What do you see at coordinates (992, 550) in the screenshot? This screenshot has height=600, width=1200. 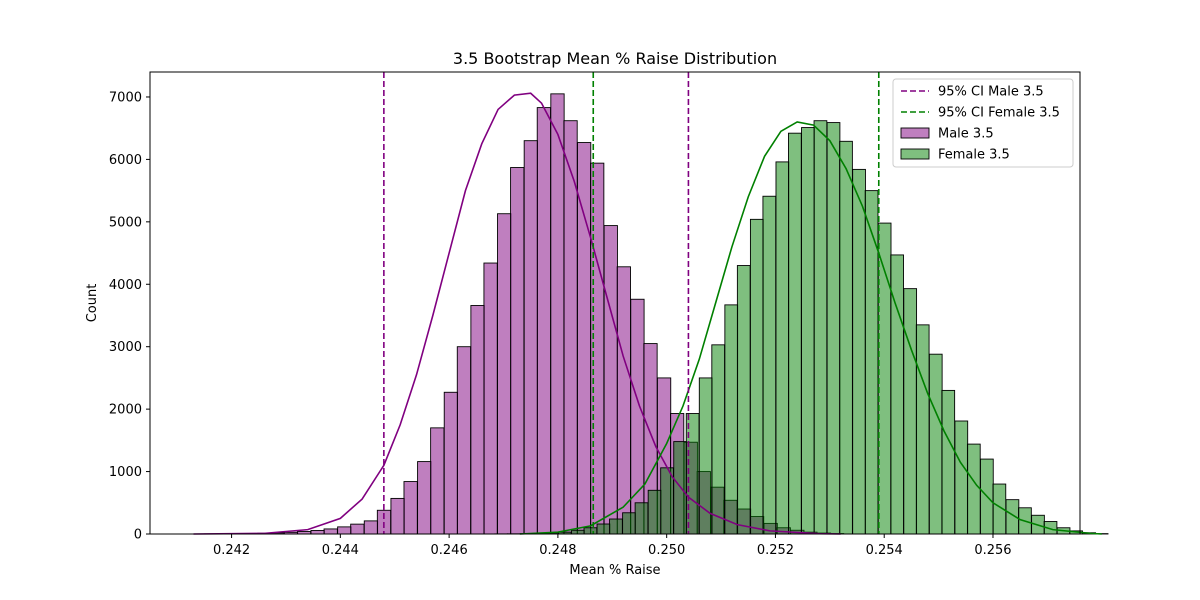 I see `x-tick-label: 0.256` at bounding box center [992, 550].